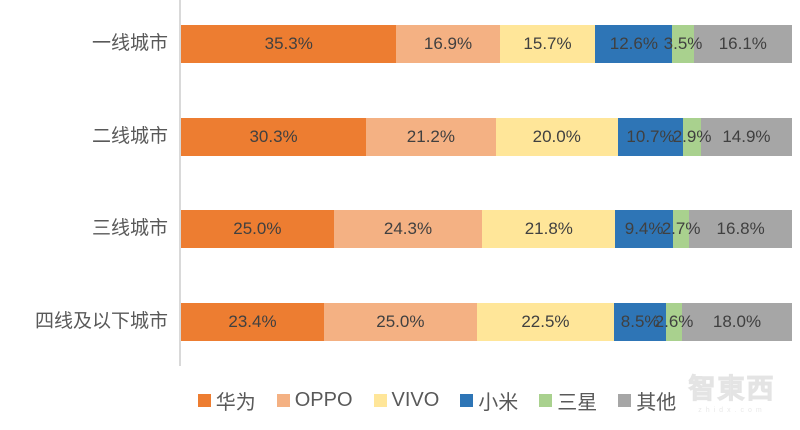  I want to click on legend-label: VIVO, so click(415, 400).